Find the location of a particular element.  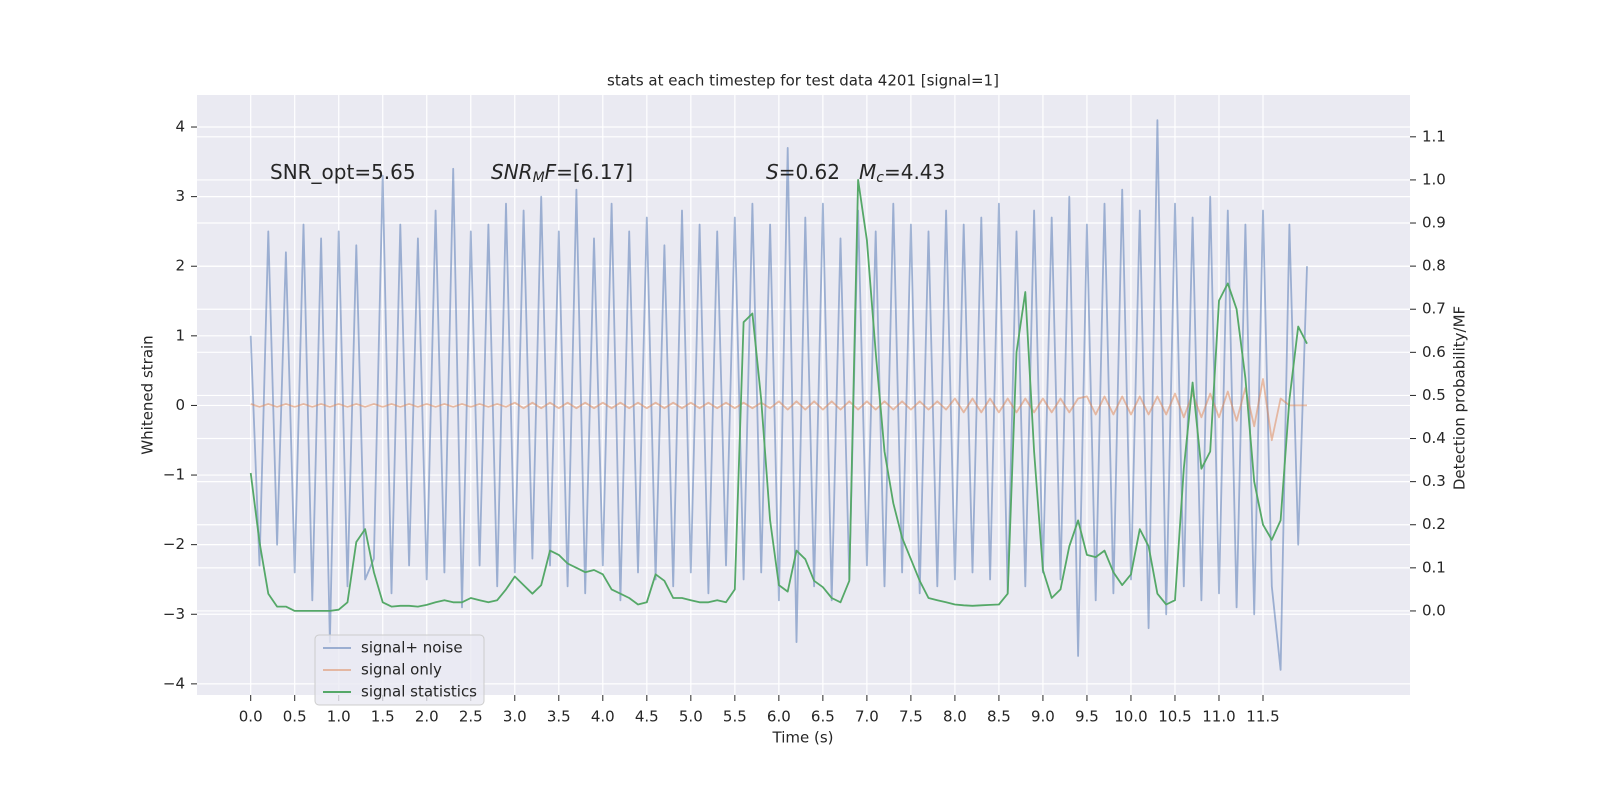

x-axis-label: Time (s) is located at coordinates (803, 738).